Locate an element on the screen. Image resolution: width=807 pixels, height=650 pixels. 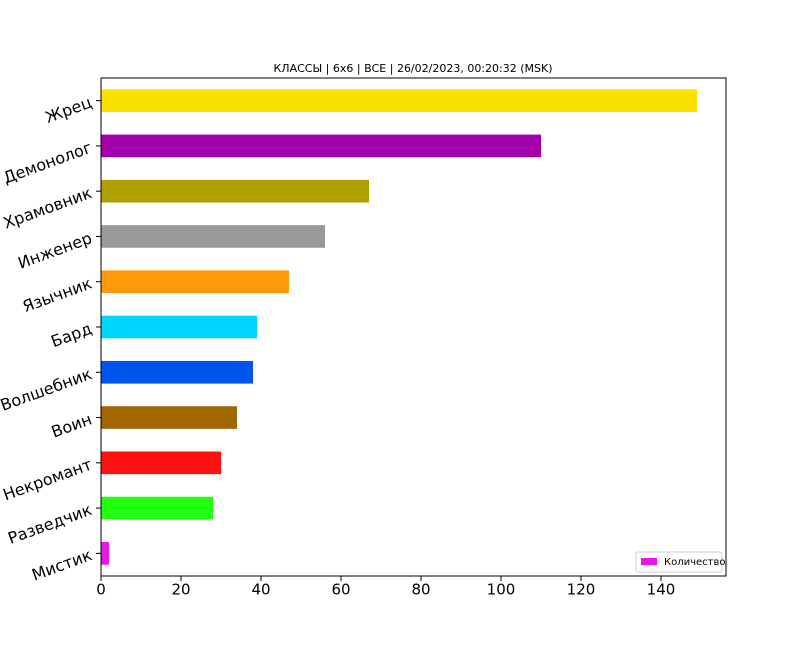
y-tick-label: Мистик is located at coordinates (61, 564).